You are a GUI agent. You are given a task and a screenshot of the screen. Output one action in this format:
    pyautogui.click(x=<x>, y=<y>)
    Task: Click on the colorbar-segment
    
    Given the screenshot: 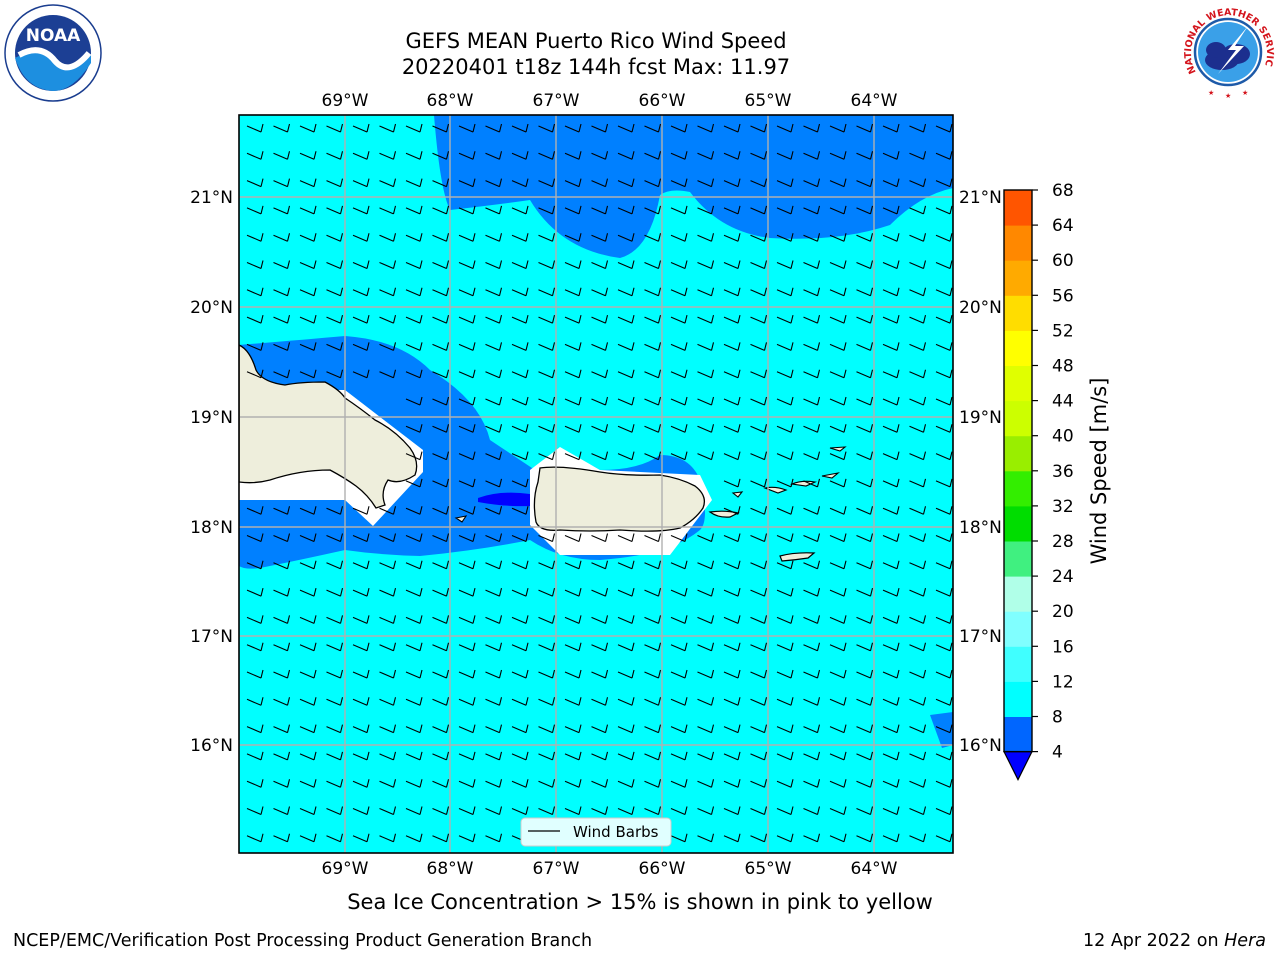 What is the action you would take?
    pyautogui.click(x=1018, y=629)
    